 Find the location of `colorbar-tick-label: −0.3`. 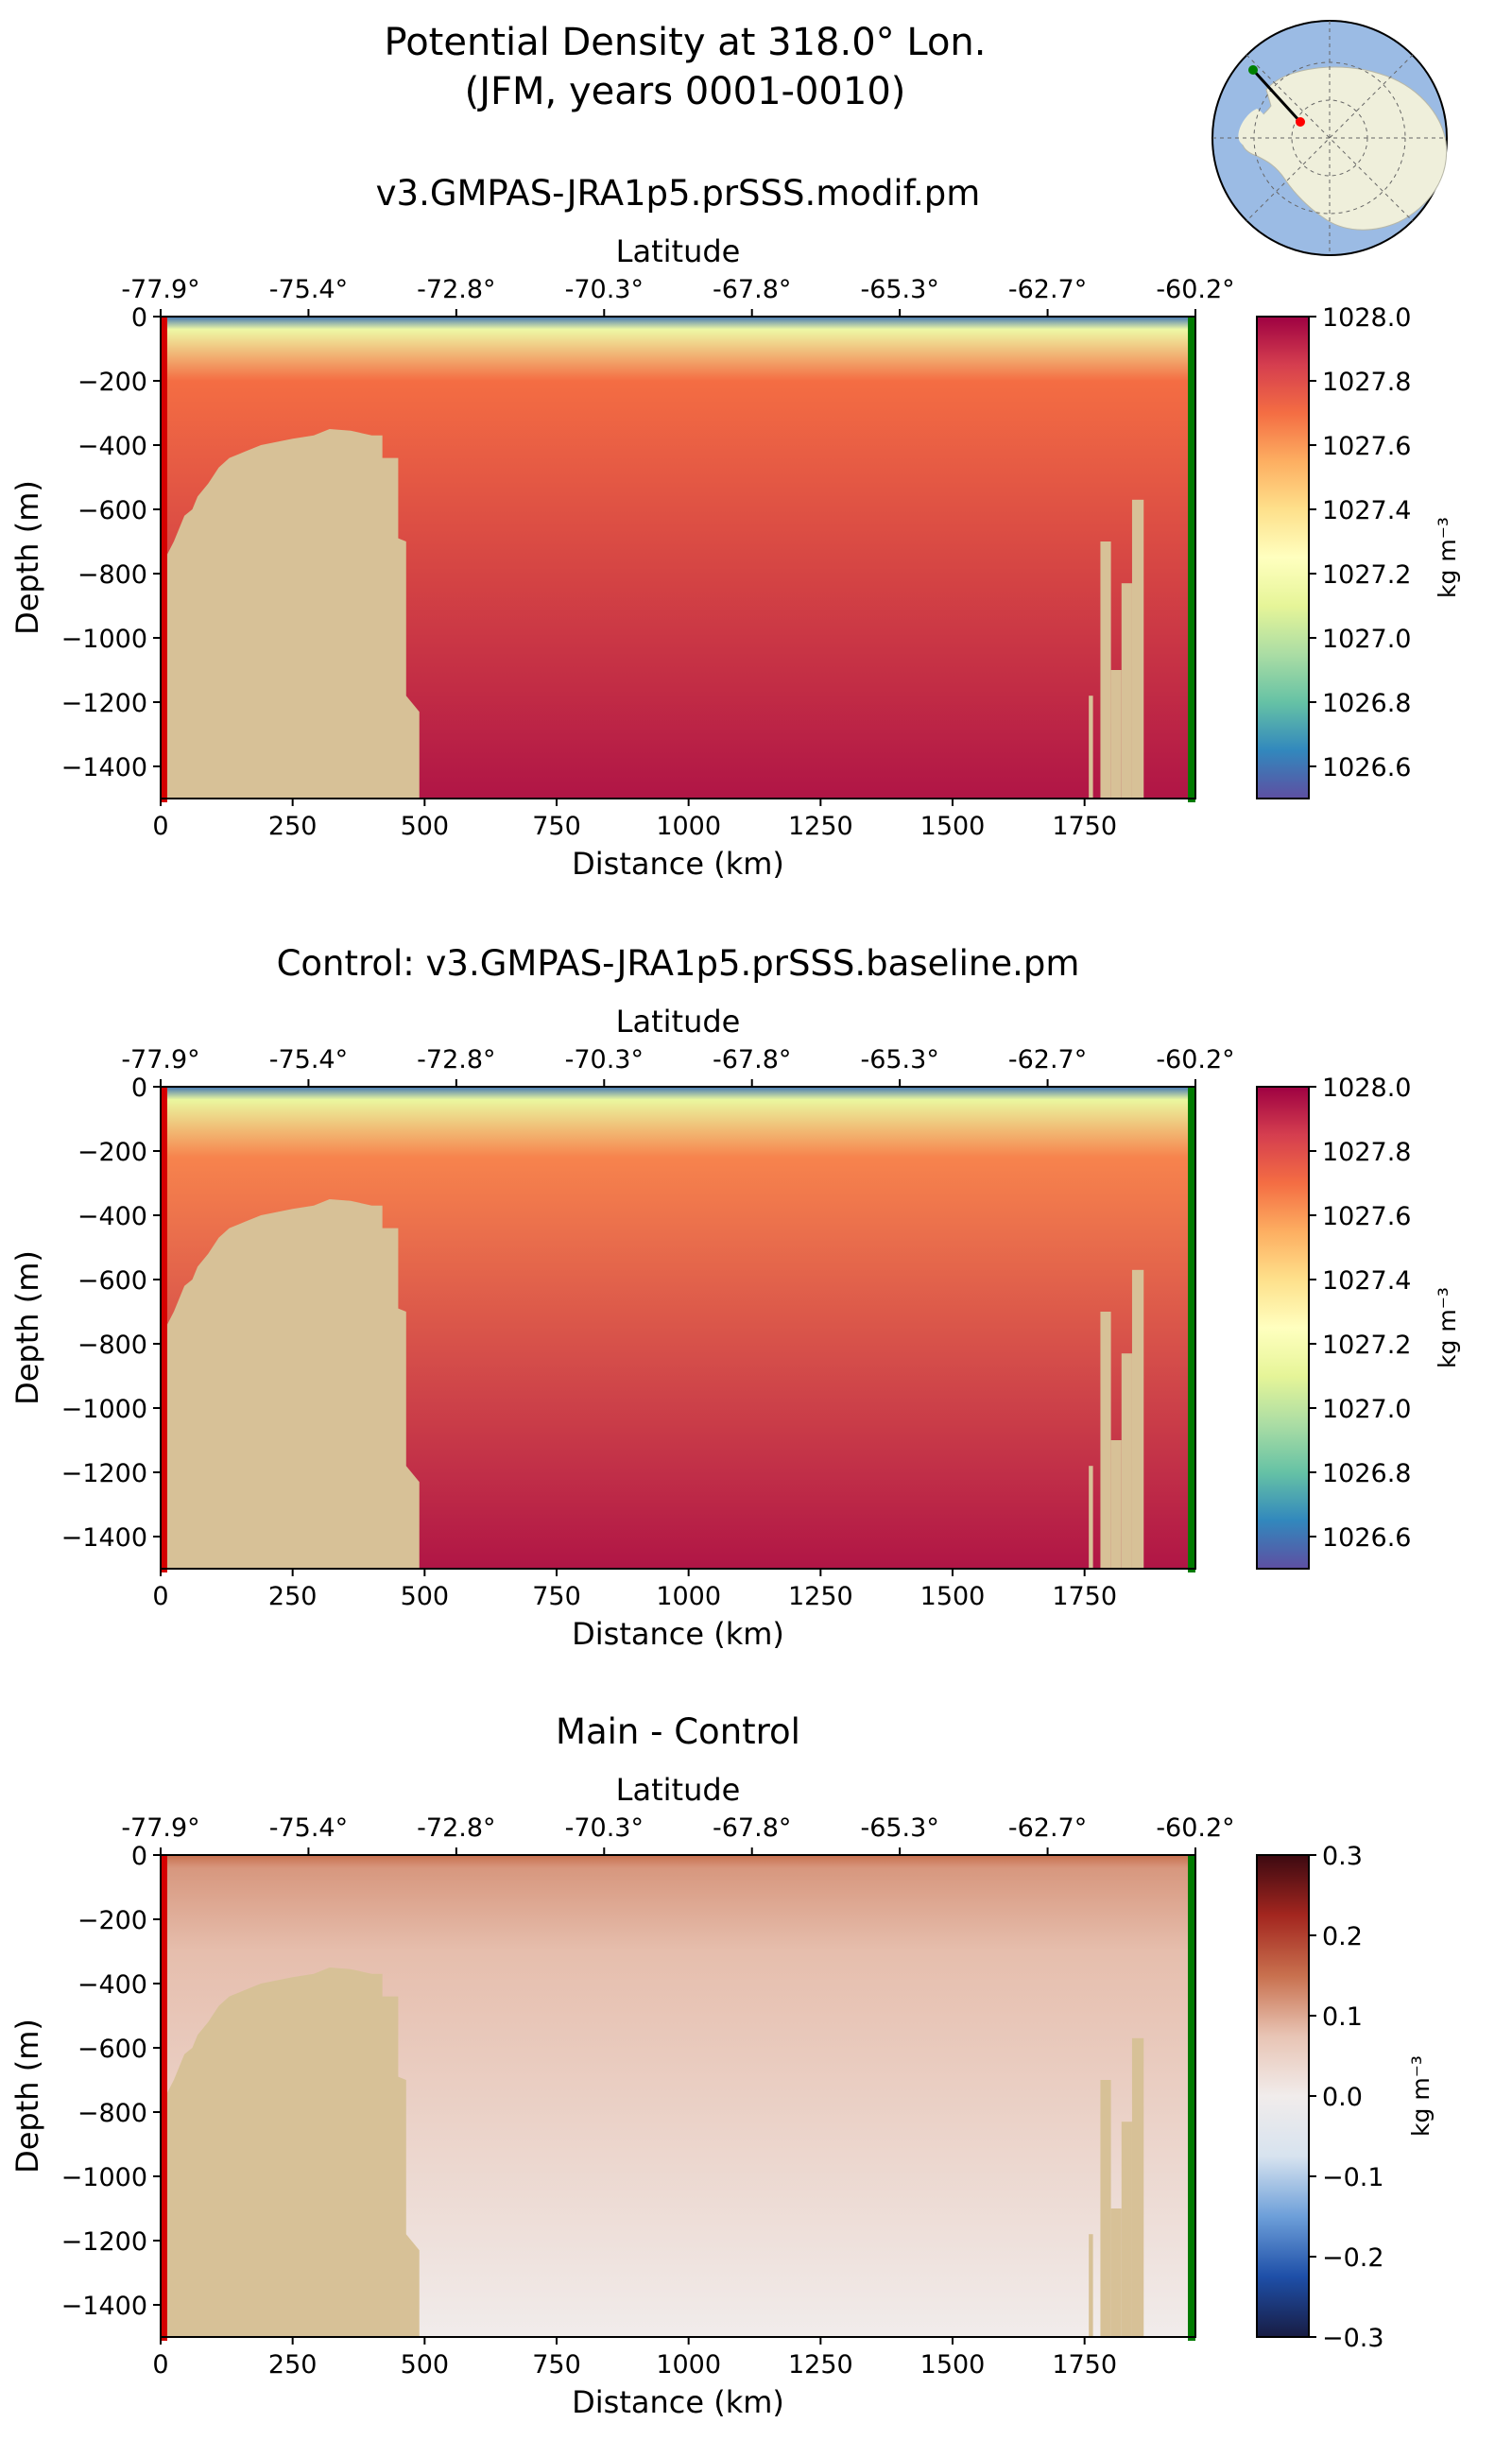

colorbar-tick-label: −0.3 is located at coordinates (1353, 2338).